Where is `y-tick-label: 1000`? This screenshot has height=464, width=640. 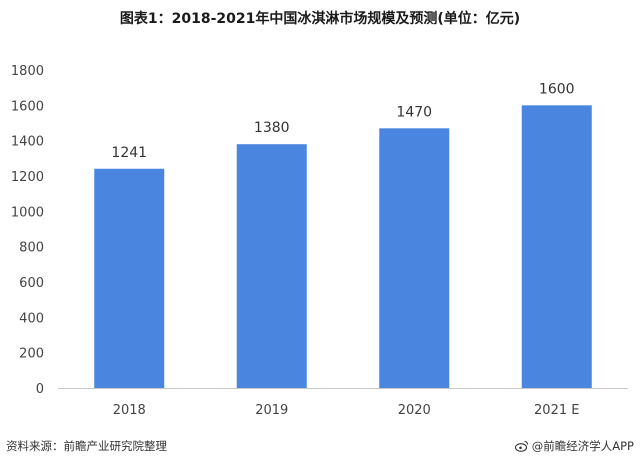 y-tick-label: 1000 is located at coordinates (27, 212).